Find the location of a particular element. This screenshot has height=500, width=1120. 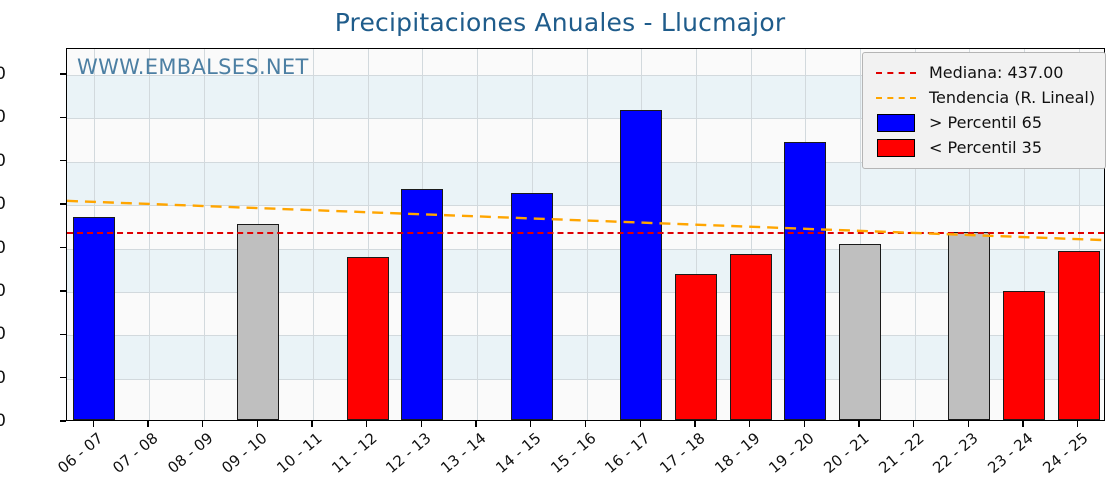

x-axis-tick-label: 24 - 25 is located at coordinates (1065, 453).